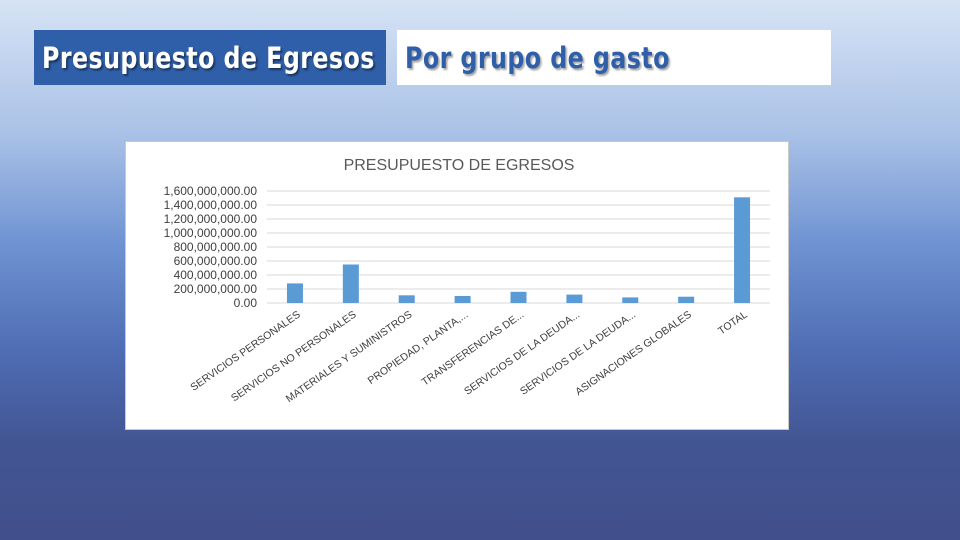 The height and width of the screenshot is (540, 960). Describe the element at coordinates (216, 261) in the screenshot. I see `y-tick-label: 600,000,000.00` at that location.